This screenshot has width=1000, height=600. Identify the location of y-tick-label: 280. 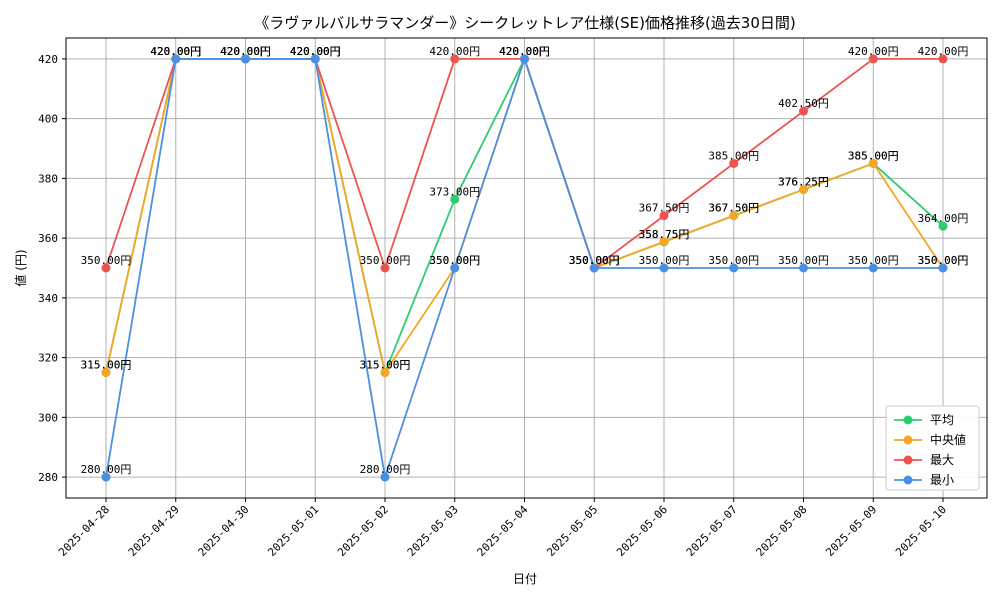
(48, 477).